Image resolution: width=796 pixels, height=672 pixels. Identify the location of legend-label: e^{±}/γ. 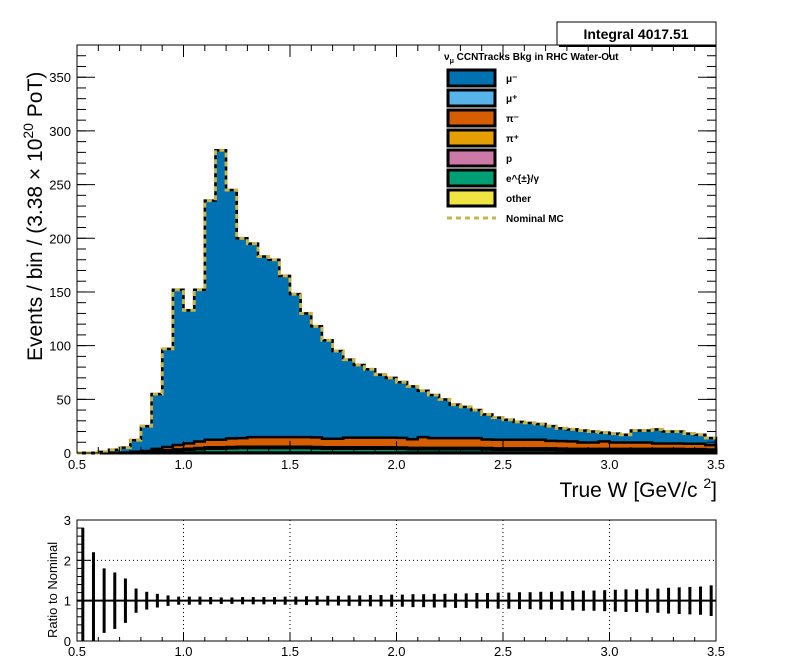
(522, 179).